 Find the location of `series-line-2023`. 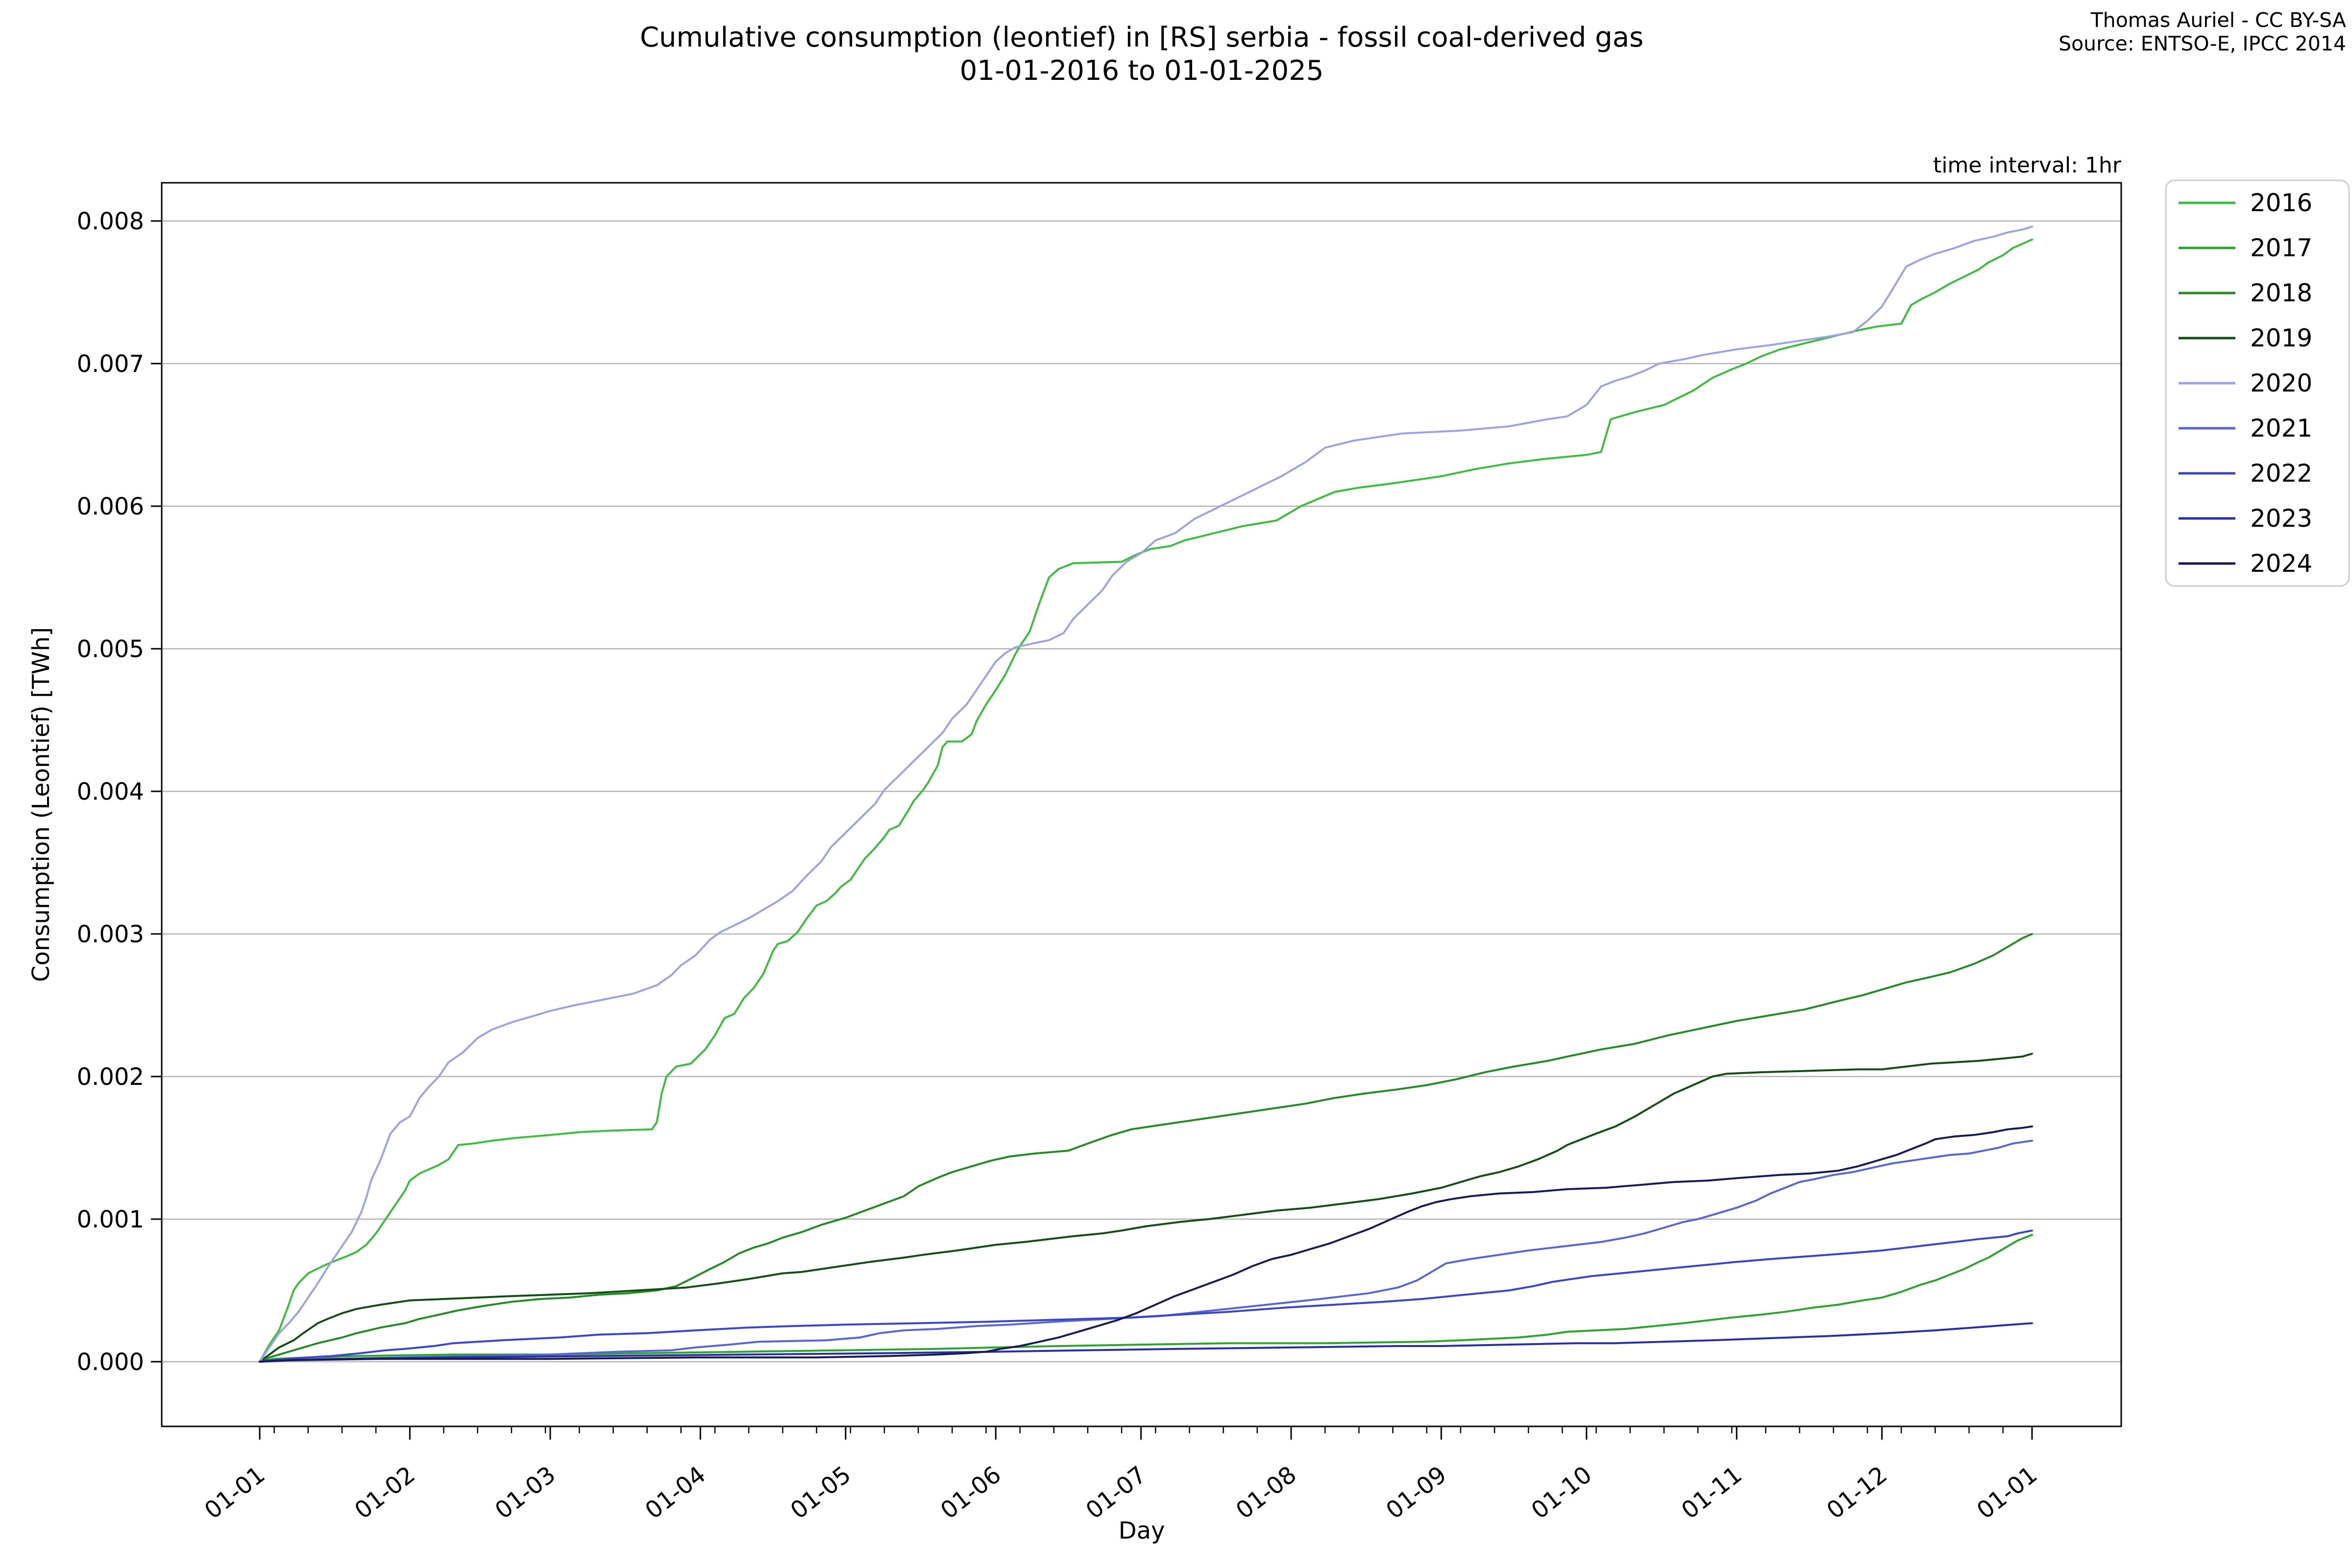

series-line-2023 is located at coordinates (1146, 1342).